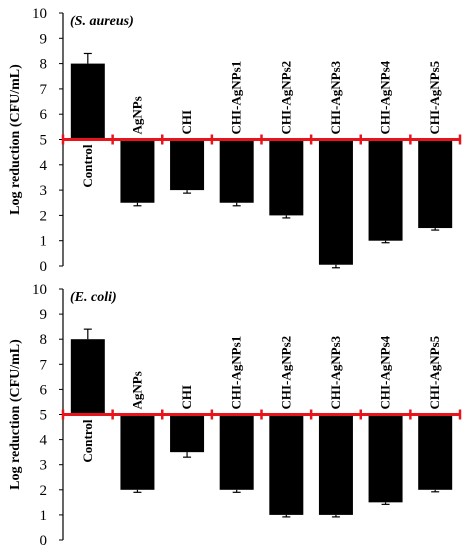 Image resolution: width=463 pixels, height=550 pixels. Describe the element at coordinates (44, 267) in the screenshot. I see `panel-1-y-tick-label: 0` at that location.